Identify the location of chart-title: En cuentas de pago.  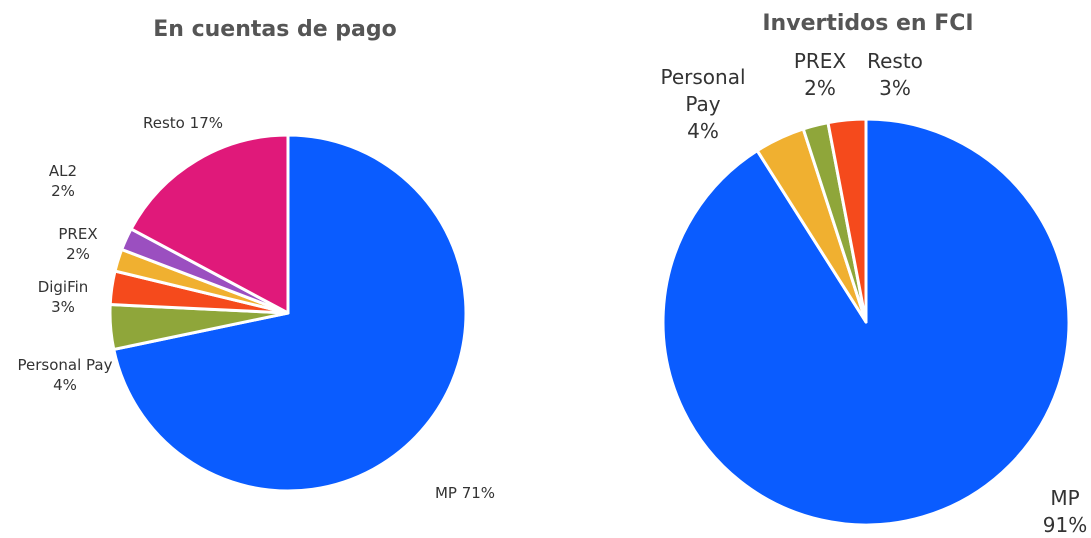
(275, 29).